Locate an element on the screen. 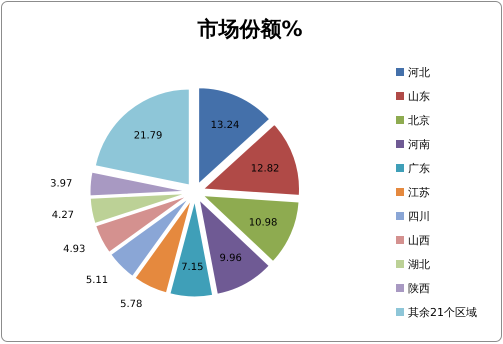 The image size is (503, 344). legend-label: 四川 is located at coordinates (419, 216).